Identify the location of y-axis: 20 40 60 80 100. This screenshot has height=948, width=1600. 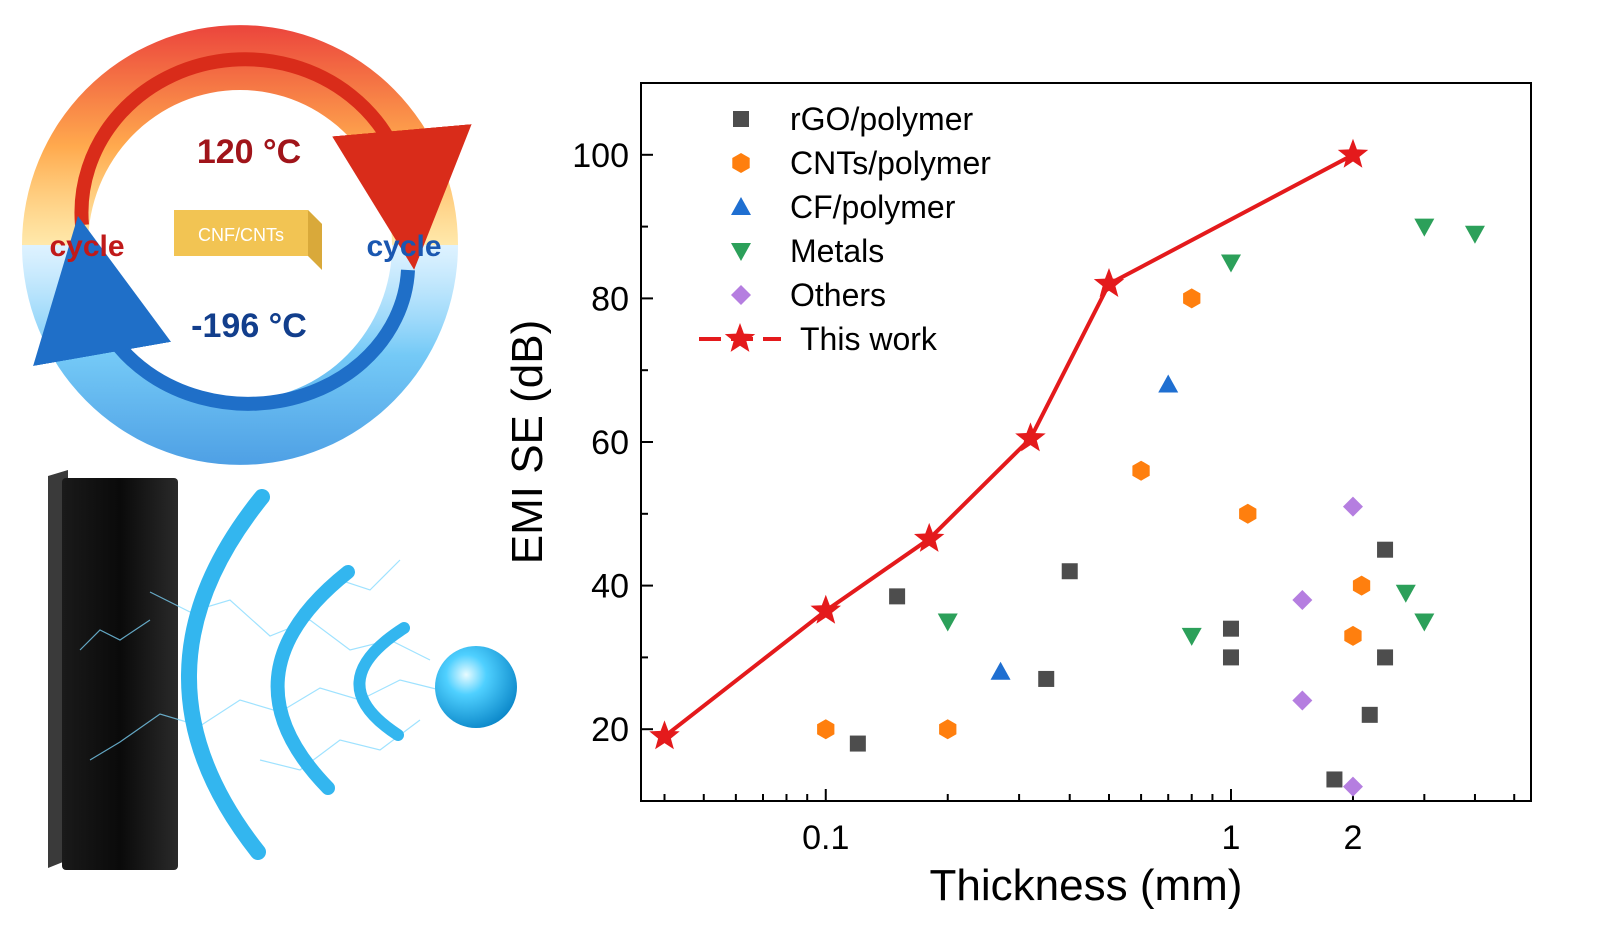
(612, 442).